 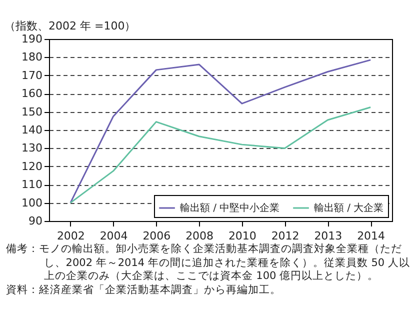 I want to click on x-tick-label: 2008, so click(x=200, y=236).